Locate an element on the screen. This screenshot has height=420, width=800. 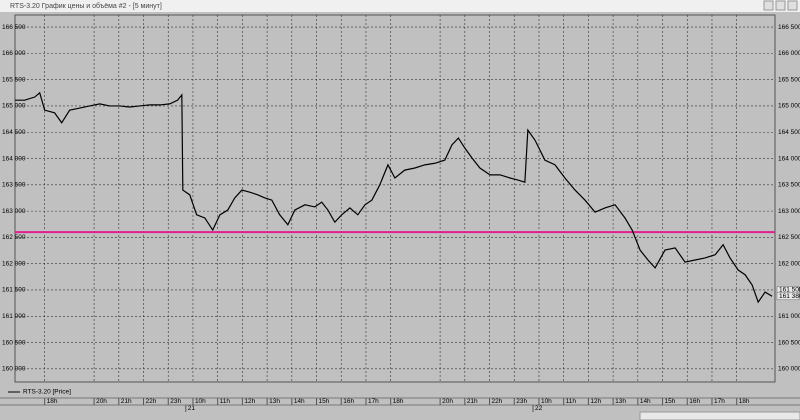
price-marker-label: 161 380 is located at coordinates (789, 296).